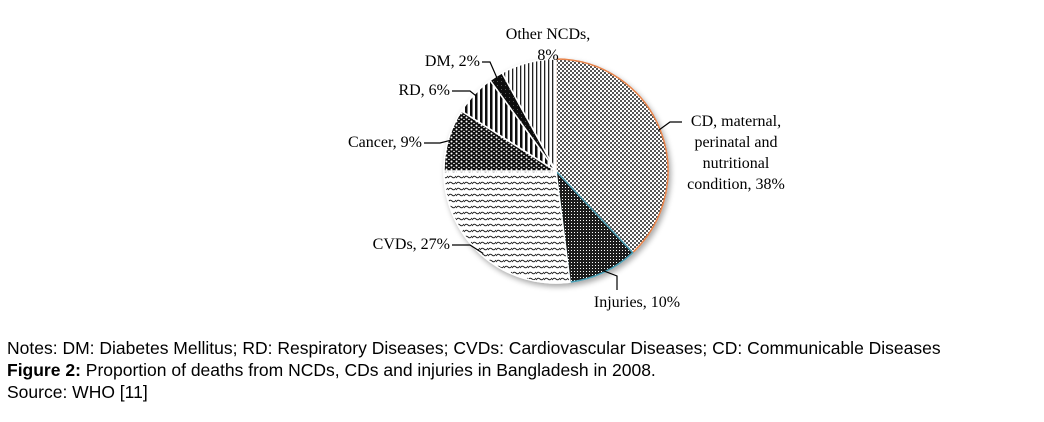  I want to click on leader-line-cvds, so click(468, 249).